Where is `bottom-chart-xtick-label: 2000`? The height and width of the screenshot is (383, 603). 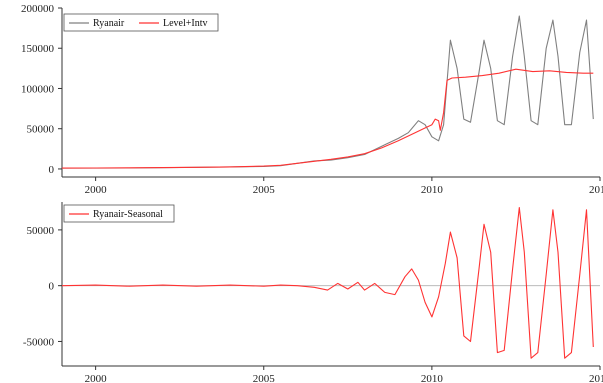 bottom-chart-xtick-label: 2000 is located at coordinates (96, 378).